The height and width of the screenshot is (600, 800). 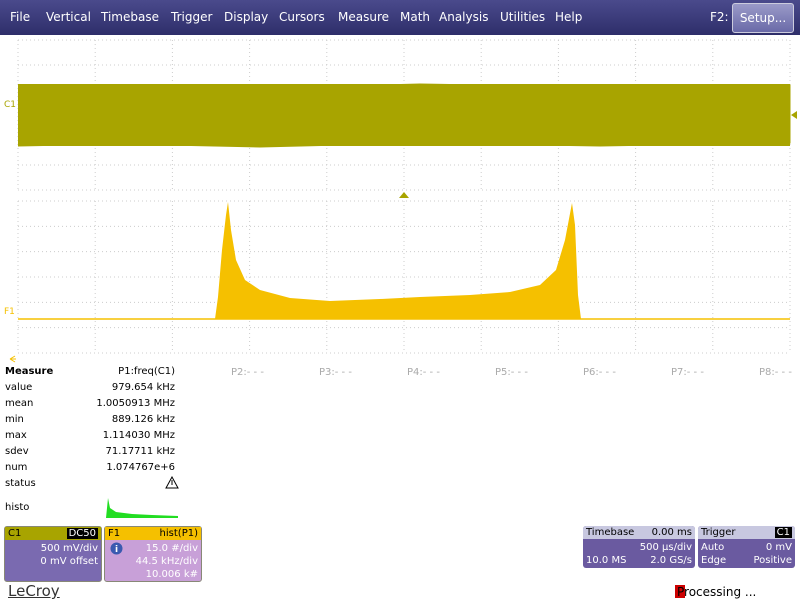 What do you see at coordinates (17, 451) in the screenshot?
I see `measure-label: sdev` at bounding box center [17, 451].